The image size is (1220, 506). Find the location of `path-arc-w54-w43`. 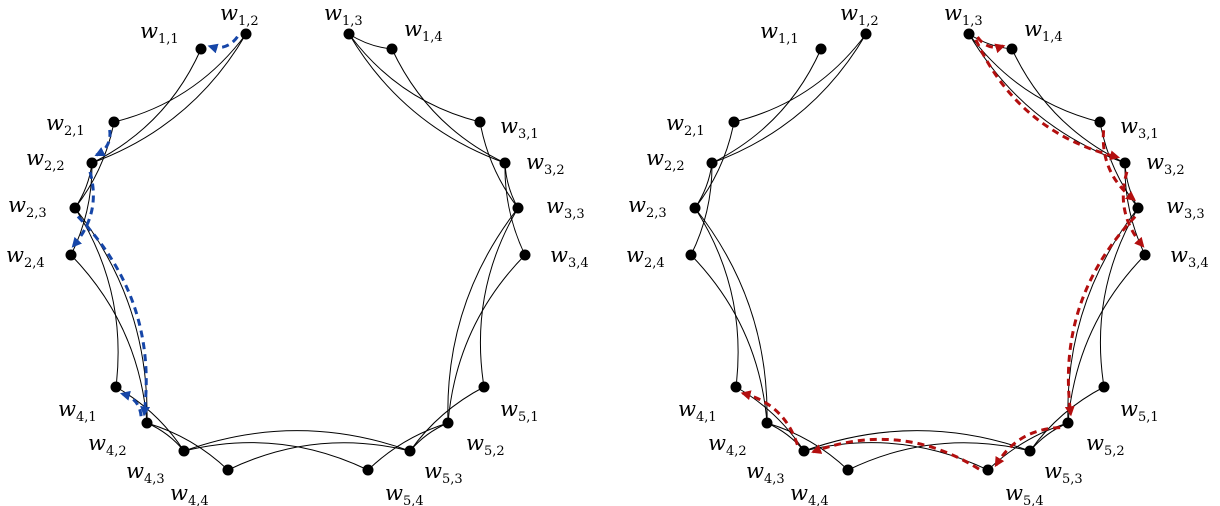

path-arc-w54-w43 is located at coordinates (895, 454).